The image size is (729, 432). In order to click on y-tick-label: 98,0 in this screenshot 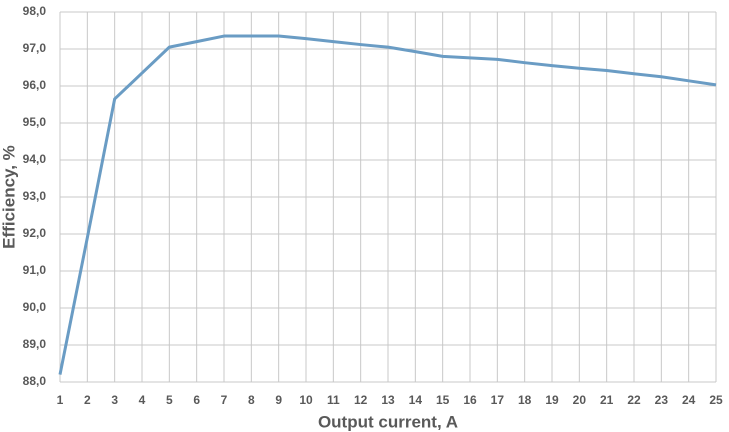, I will do `click(35, 11)`.